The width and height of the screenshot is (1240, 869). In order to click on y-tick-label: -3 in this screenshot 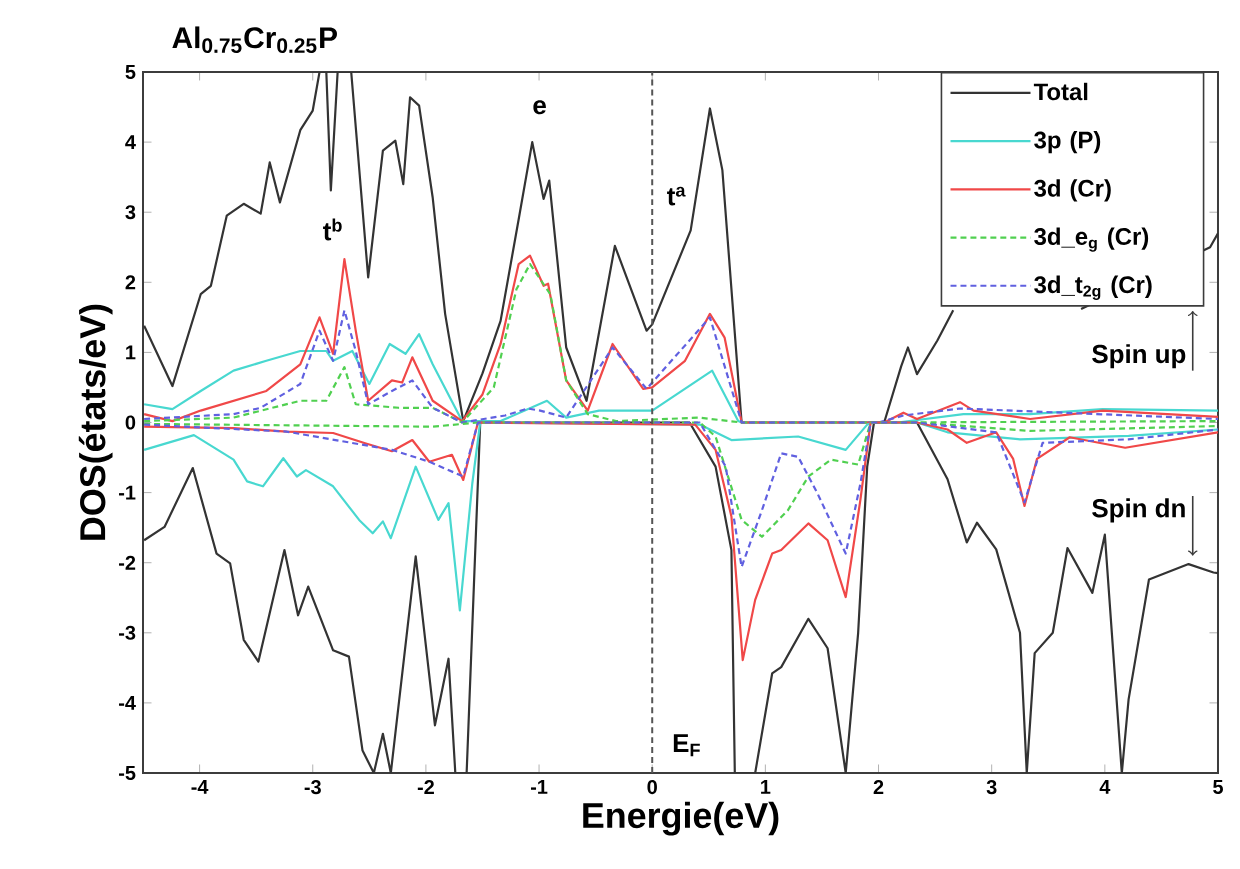, I will do `click(127, 632)`.